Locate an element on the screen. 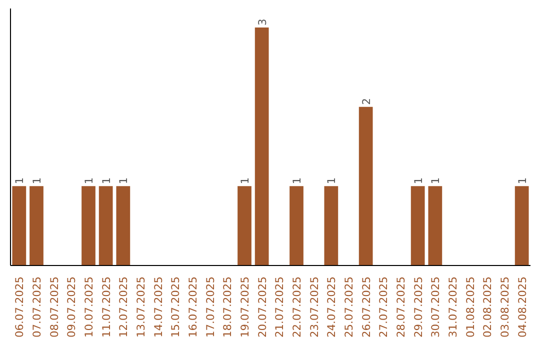  x-tick-label: 23.07.2025 is located at coordinates (314, 307).